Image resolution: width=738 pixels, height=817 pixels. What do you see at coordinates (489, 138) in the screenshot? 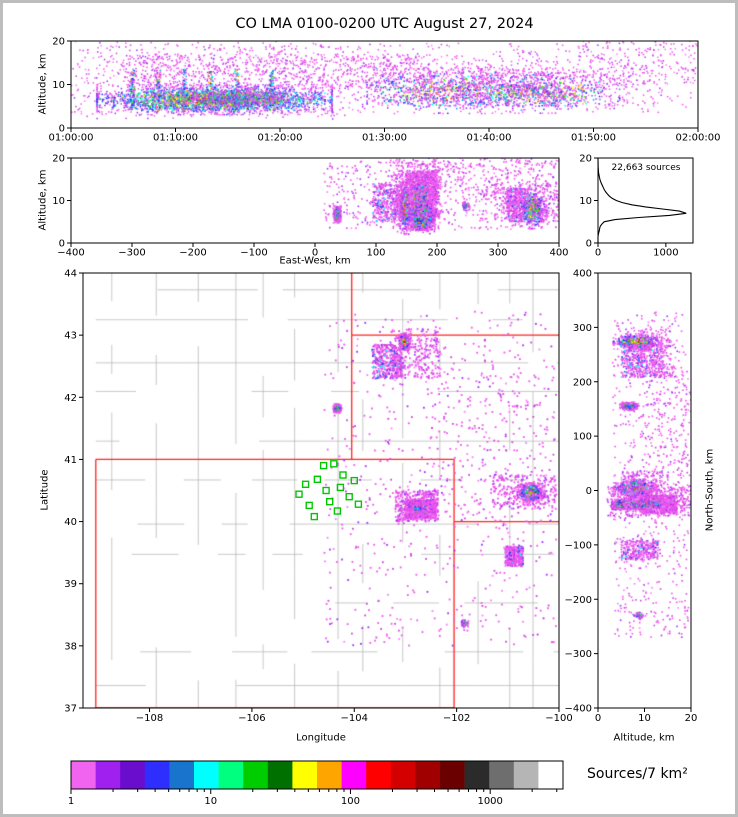
I see `svg-text: 01:40:00` at bounding box center [489, 138].